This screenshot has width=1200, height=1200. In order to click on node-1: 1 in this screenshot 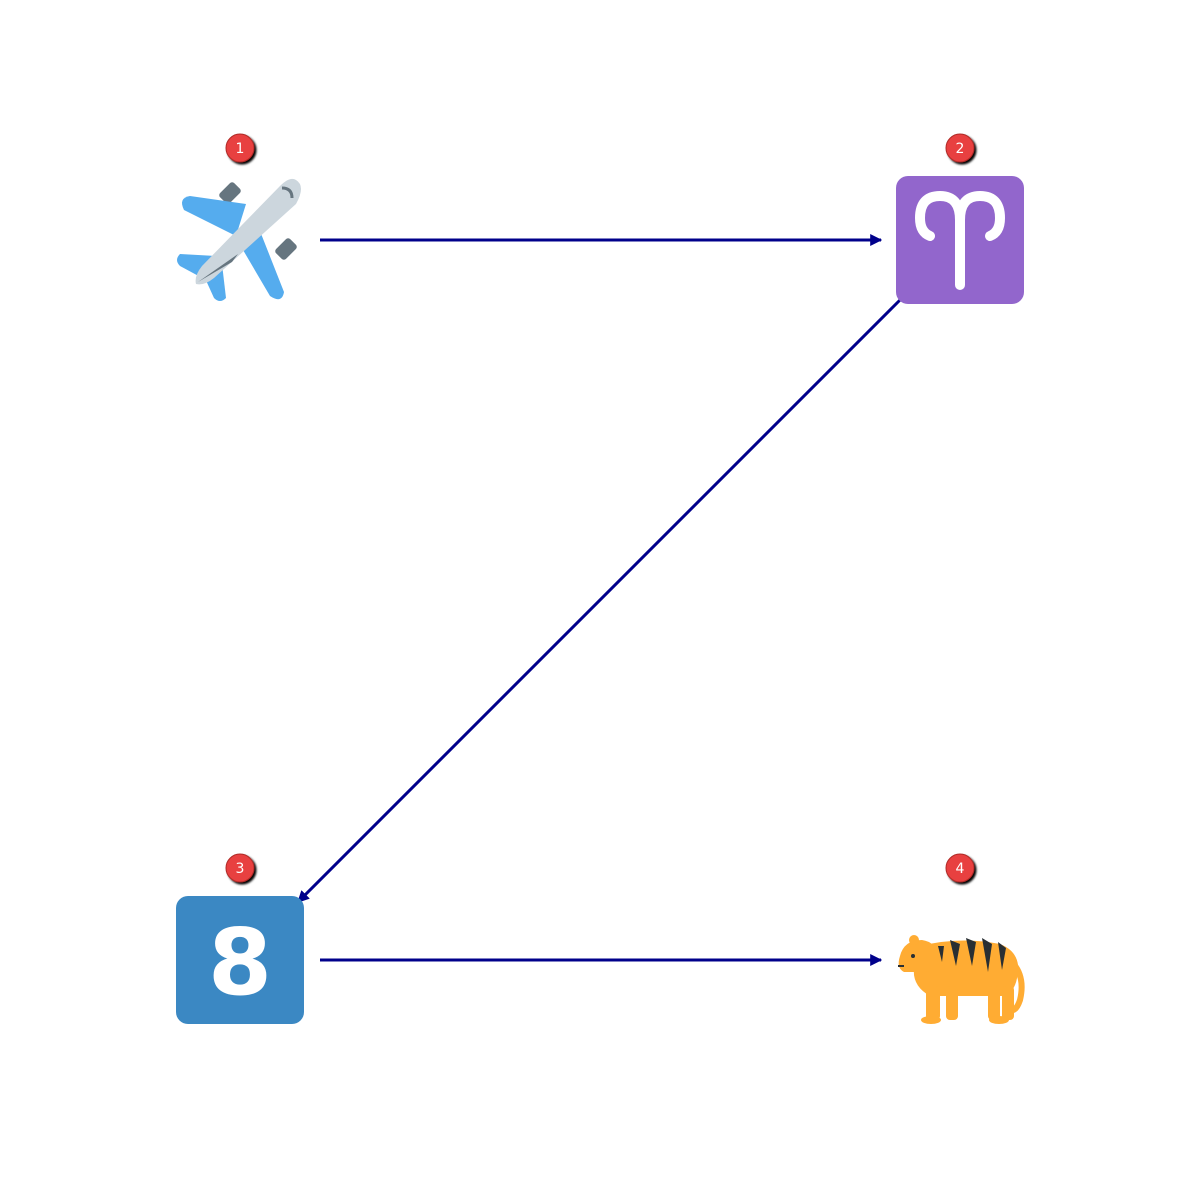, I will do `click(239, 217)`.